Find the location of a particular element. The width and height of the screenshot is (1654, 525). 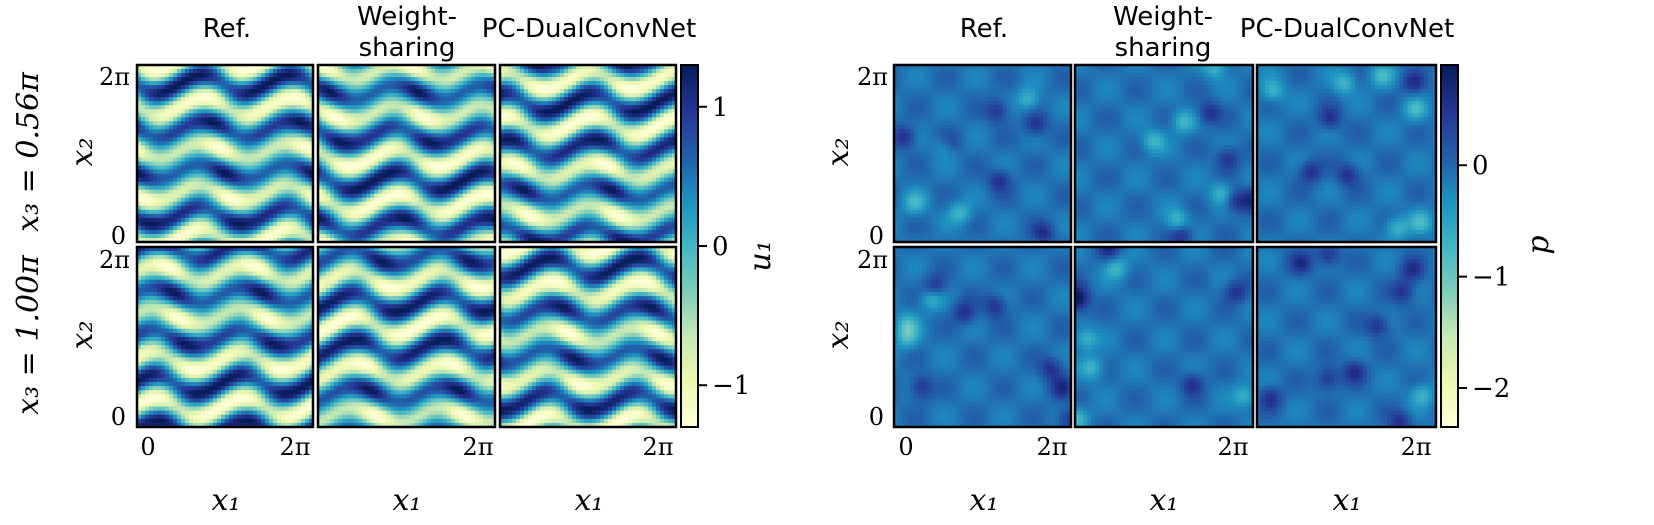

colorbar-tick-label: 1 is located at coordinates (720, 108).